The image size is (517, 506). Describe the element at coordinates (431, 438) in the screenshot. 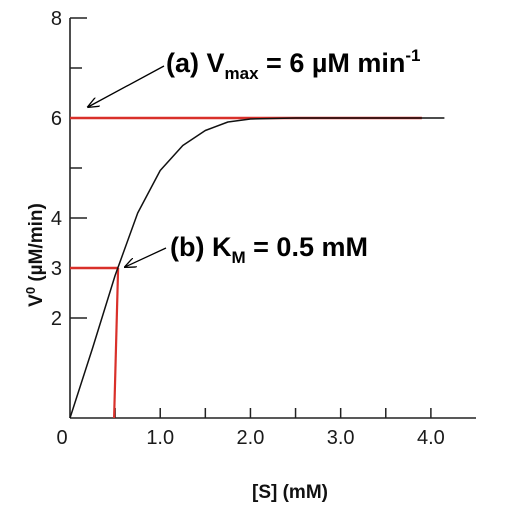

I see `x-tick-label: 4.0` at that location.